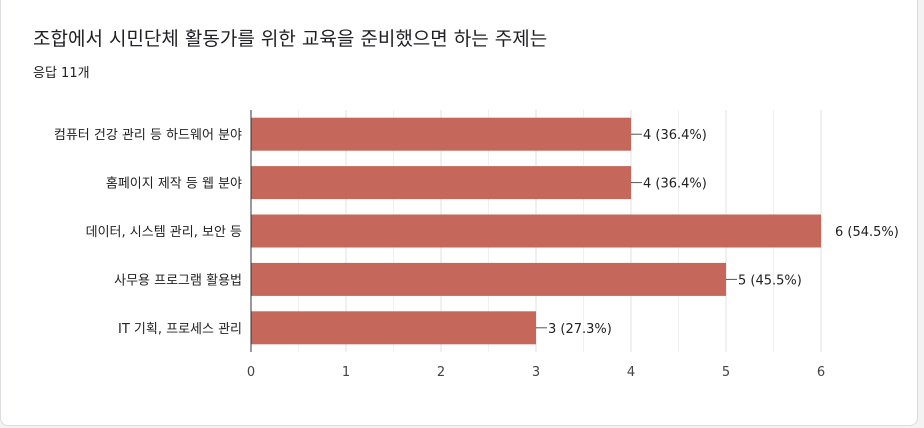 This screenshot has width=924, height=428. I want to click on data-label: 3 (27.3%), so click(580, 329).